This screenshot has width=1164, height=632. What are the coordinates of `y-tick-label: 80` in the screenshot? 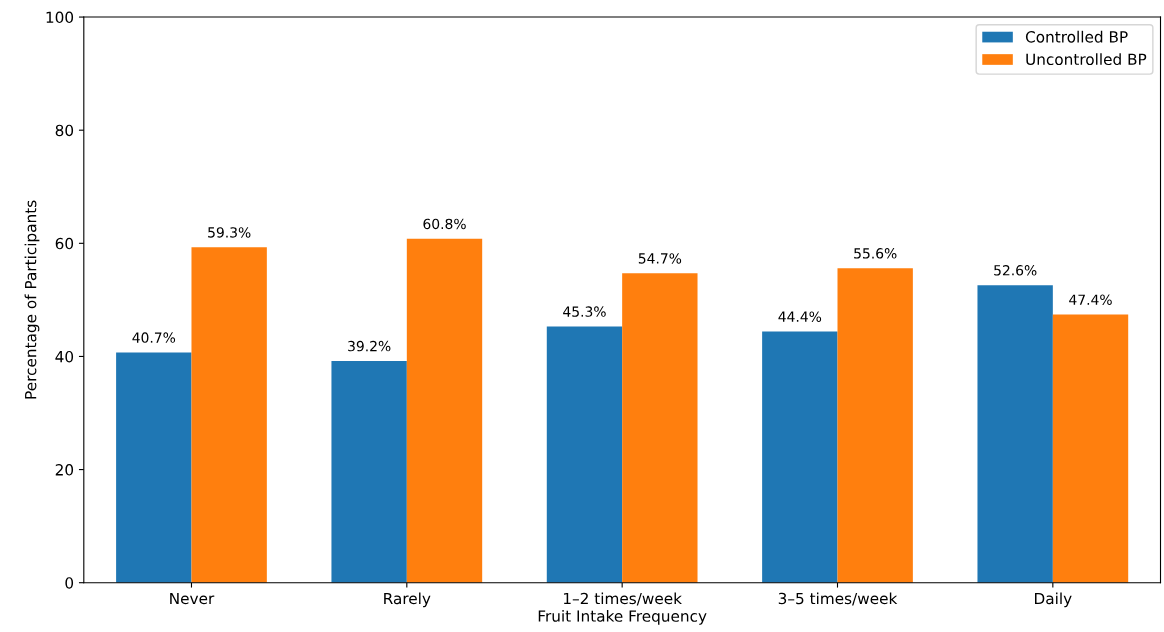 It's located at (64, 130).